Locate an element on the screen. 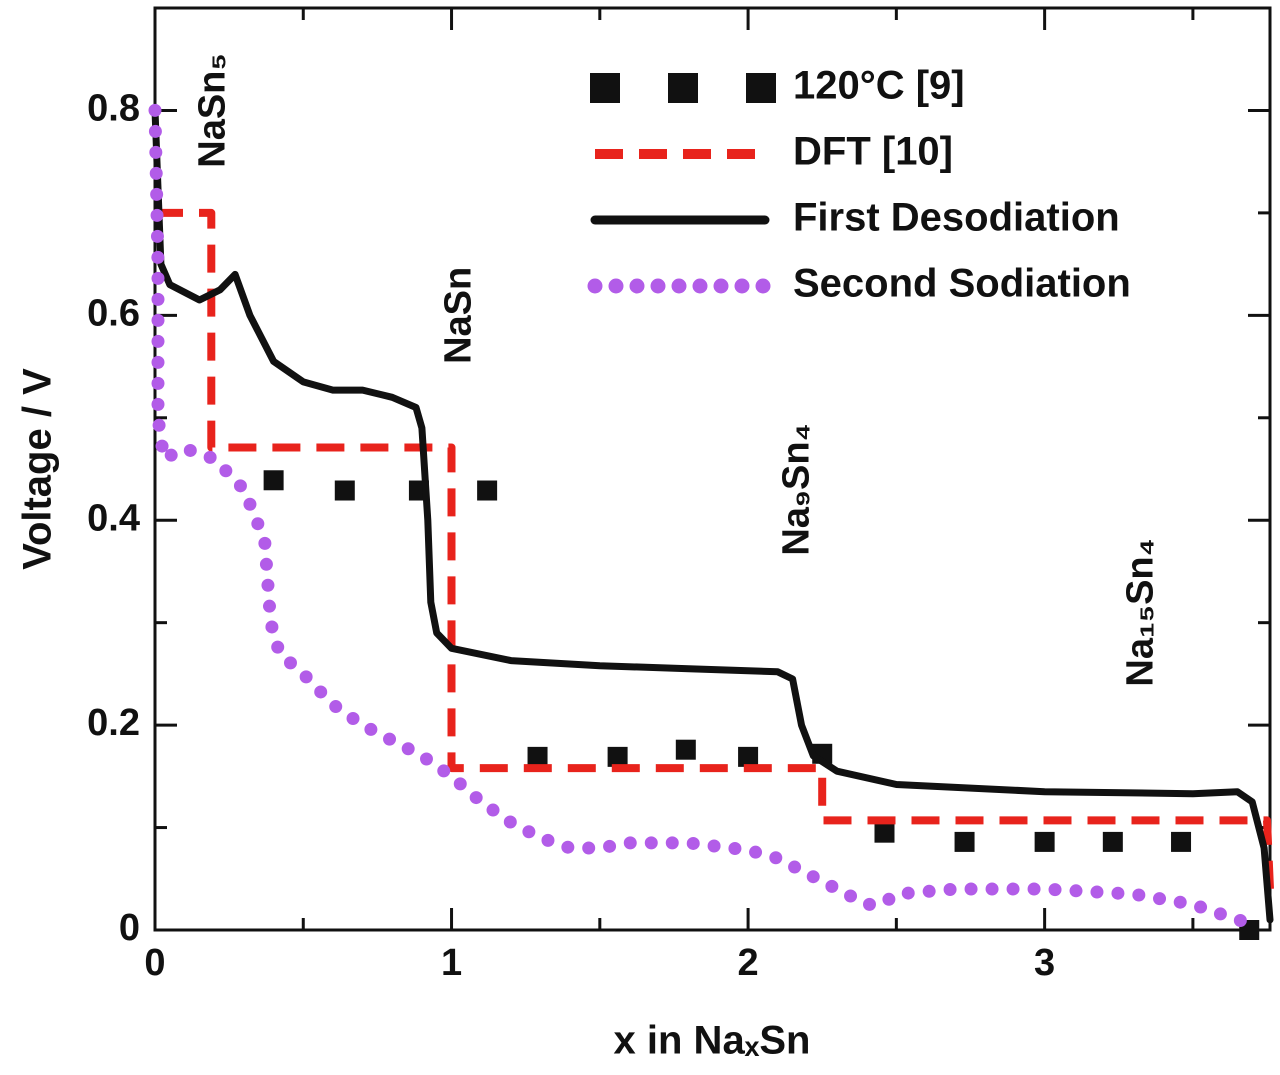  legend-label: DFT [10] is located at coordinates (873, 152).